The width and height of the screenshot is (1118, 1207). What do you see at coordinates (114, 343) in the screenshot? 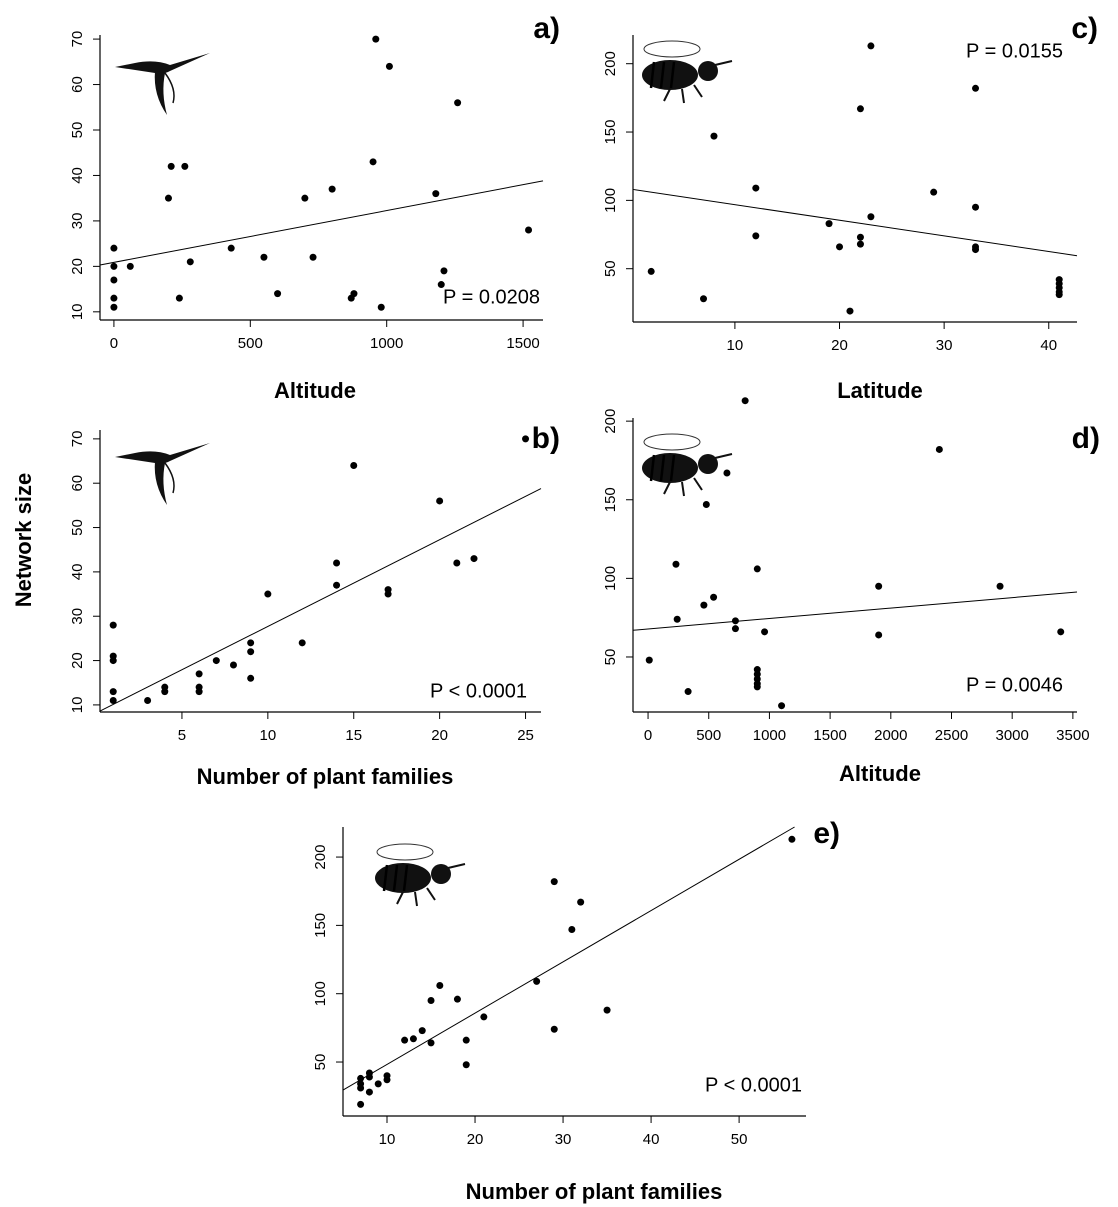
I see `x-tick-label: 0` at bounding box center [114, 343].